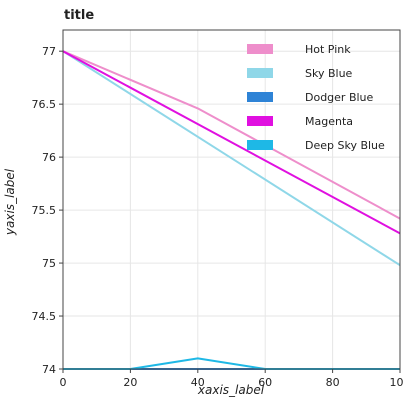  I want to click on legend-label-magenta: Magenta, so click(329, 121).